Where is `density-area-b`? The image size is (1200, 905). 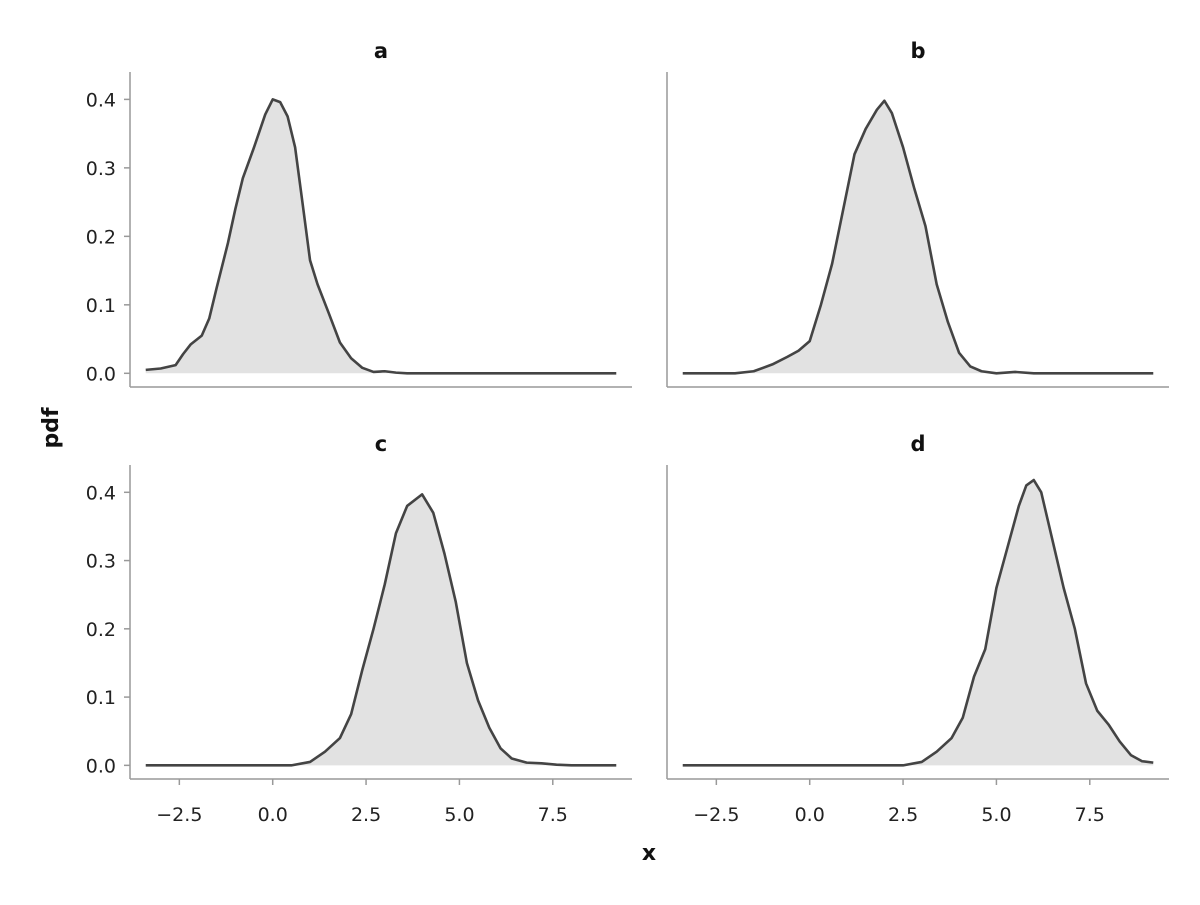
density-area-b is located at coordinates (918, 237).